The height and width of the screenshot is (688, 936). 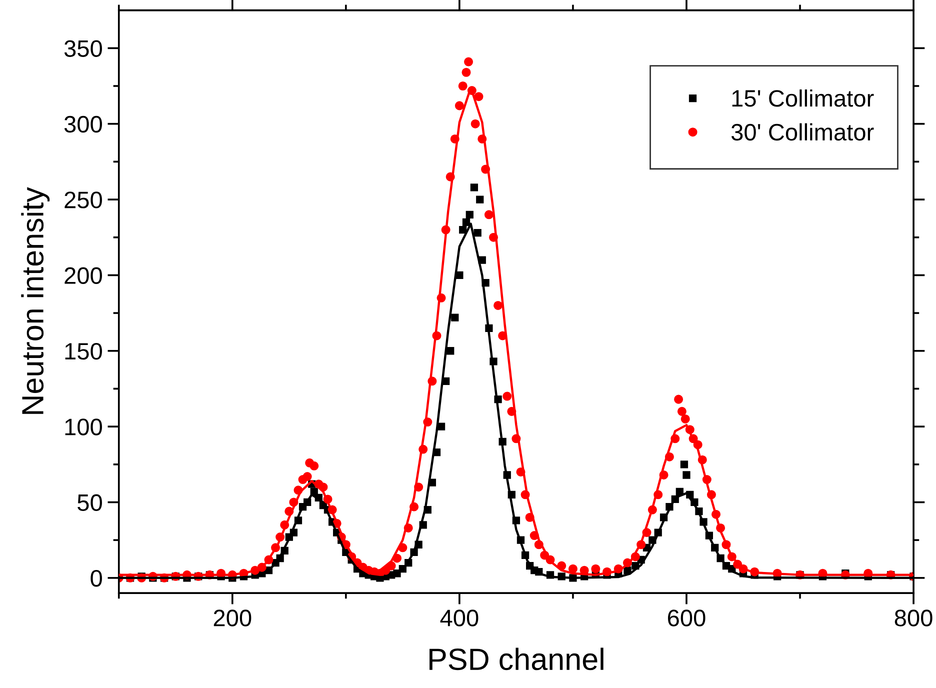 What do you see at coordinates (83, 275) in the screenshot?
I see `y-tick-label: 200` at bounding box center [83, 275].